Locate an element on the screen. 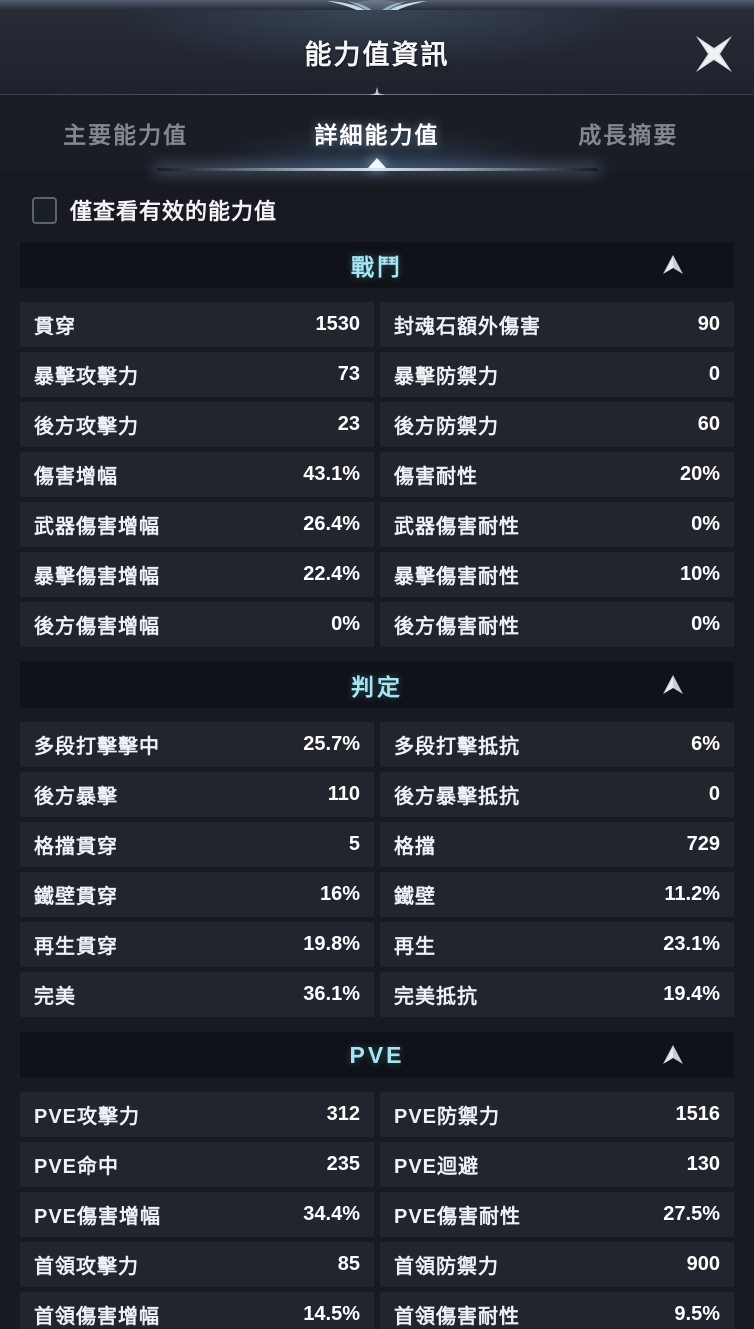 Image resolution: width=754 pixels, height=1329 pixels. stat-cell: 後方暴擊抵抗 0 is located at coordinates (557, 794).